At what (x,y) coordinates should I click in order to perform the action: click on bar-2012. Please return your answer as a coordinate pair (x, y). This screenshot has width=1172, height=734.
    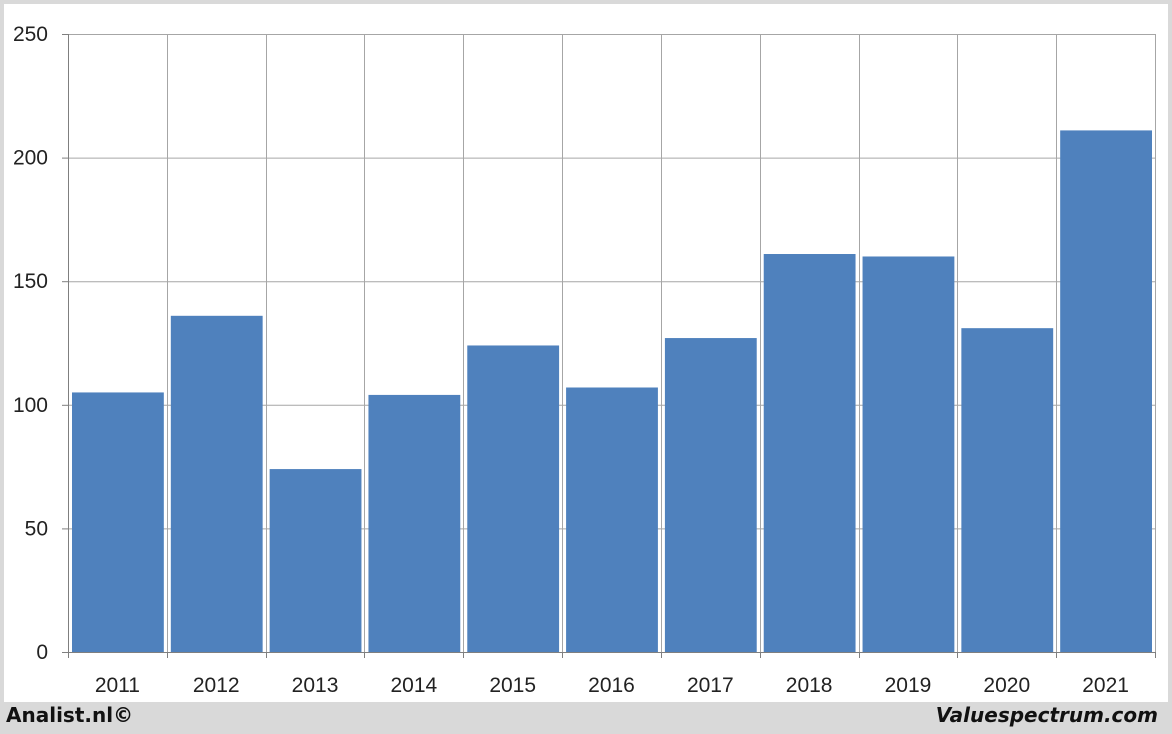
    Looking at the image, I should click on (216, 483).